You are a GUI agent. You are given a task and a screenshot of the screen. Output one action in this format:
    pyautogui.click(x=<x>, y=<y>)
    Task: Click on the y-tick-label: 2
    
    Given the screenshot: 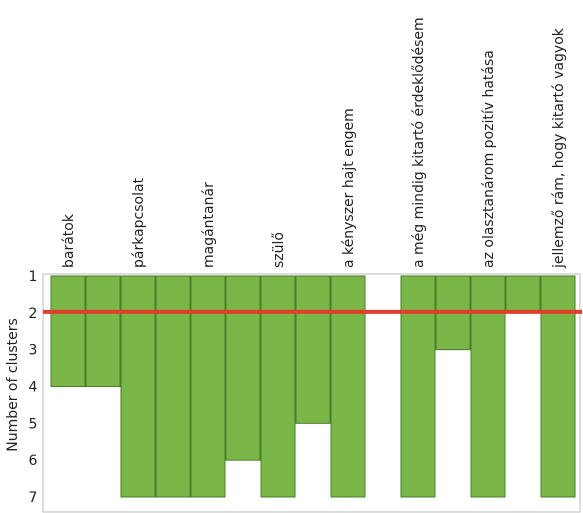 What is the action you would take?
    pyautogui.click(x=33, y=314)
    